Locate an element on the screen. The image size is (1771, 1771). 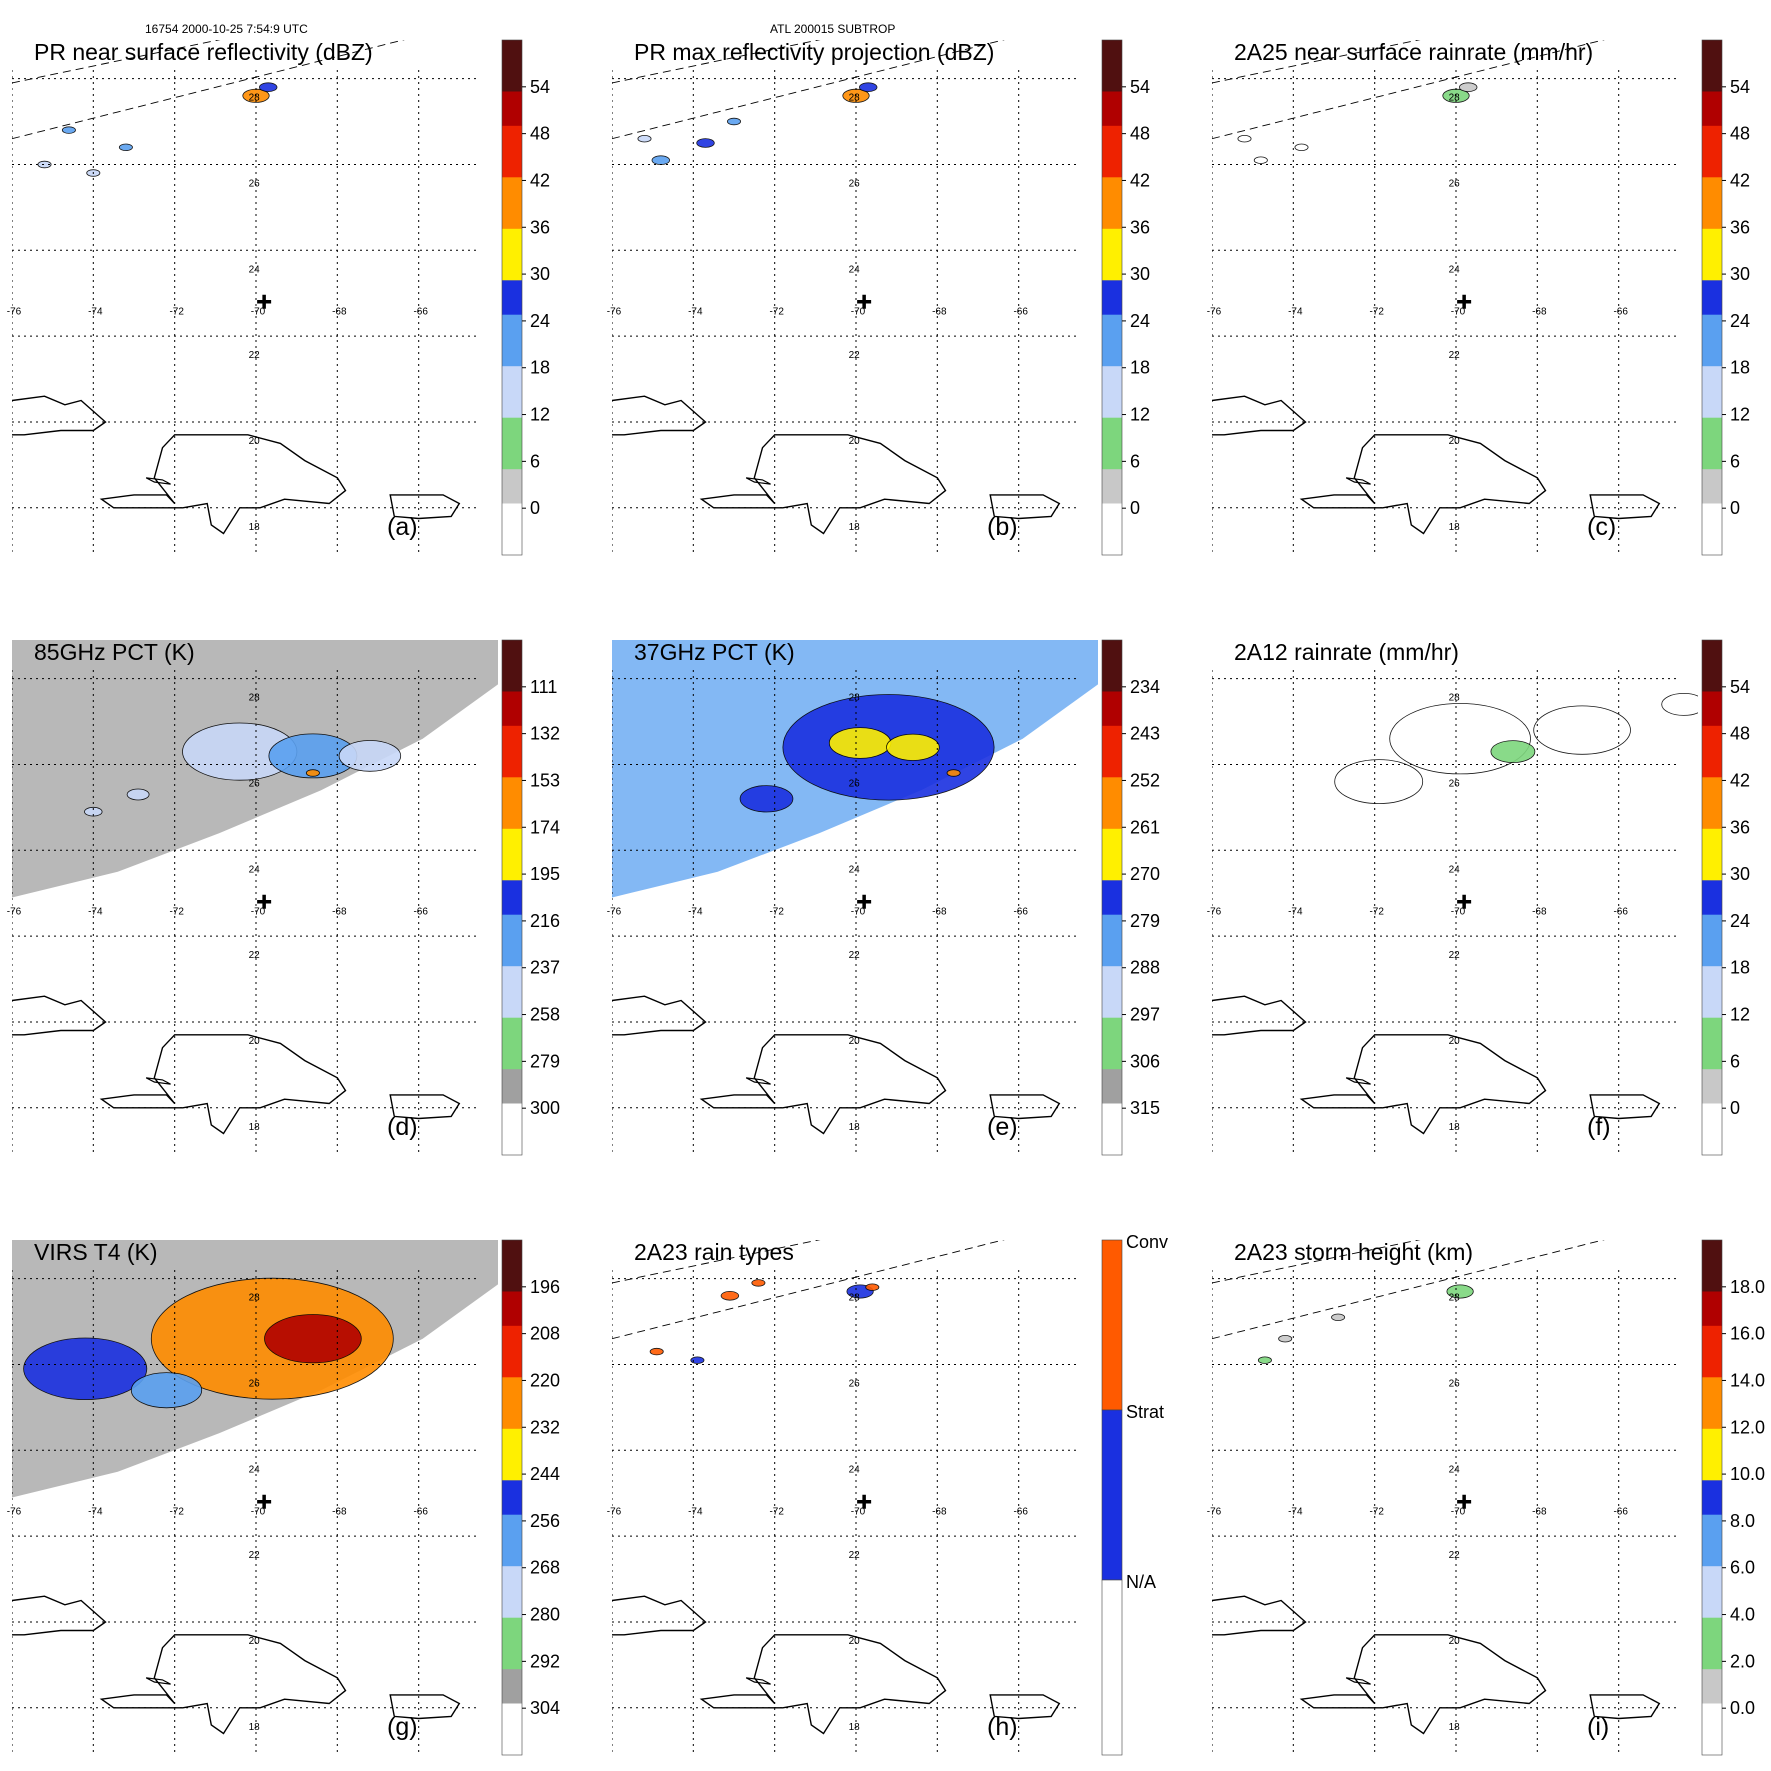
storm-center-marker-e is located at coordinates (864, 901).